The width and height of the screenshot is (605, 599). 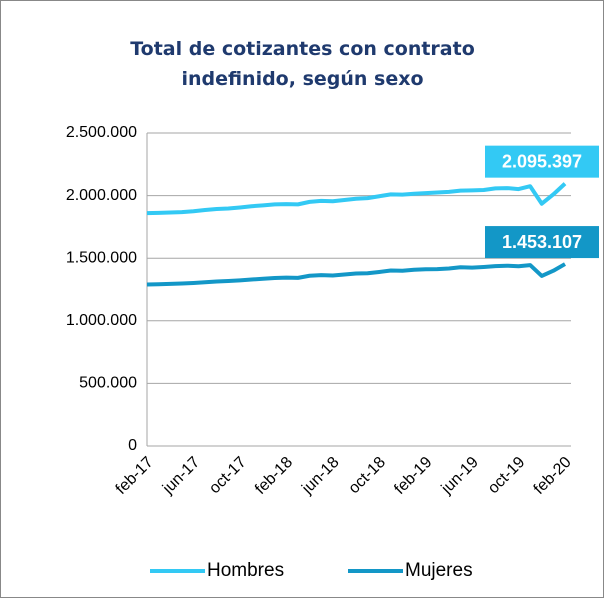 I want to click on data-label: 2.095.397, so click(x=542, y=161).